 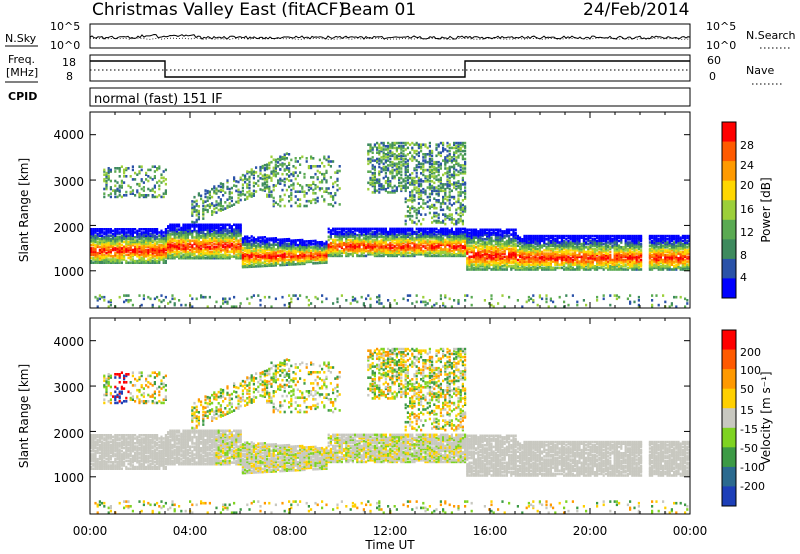 What do you see at coordinates (714, 60) in the screenshot?
I see `nave-tick-top: 60` at bounding box center [714, 60].